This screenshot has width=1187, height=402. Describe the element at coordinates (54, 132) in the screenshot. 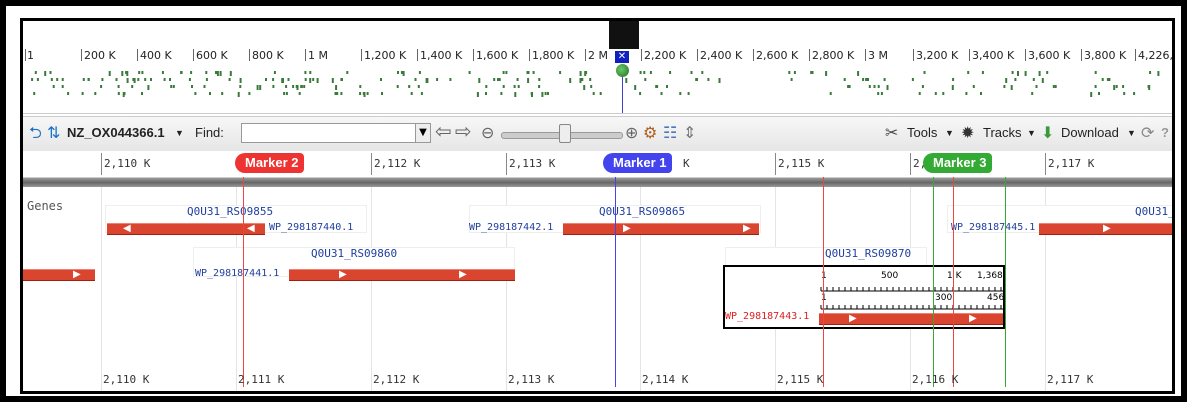

I see `sequence-switch-icon: ⇅` at that location.